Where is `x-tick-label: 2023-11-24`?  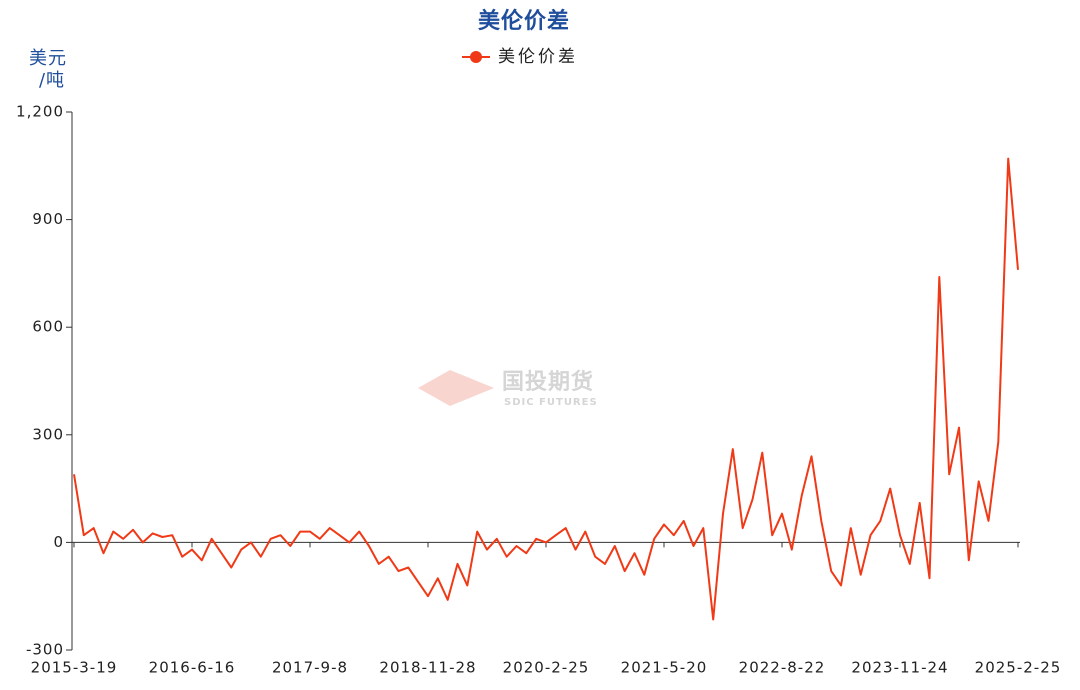 x-tick-label: 2023-11-24 is located at coordinates (899, 668).